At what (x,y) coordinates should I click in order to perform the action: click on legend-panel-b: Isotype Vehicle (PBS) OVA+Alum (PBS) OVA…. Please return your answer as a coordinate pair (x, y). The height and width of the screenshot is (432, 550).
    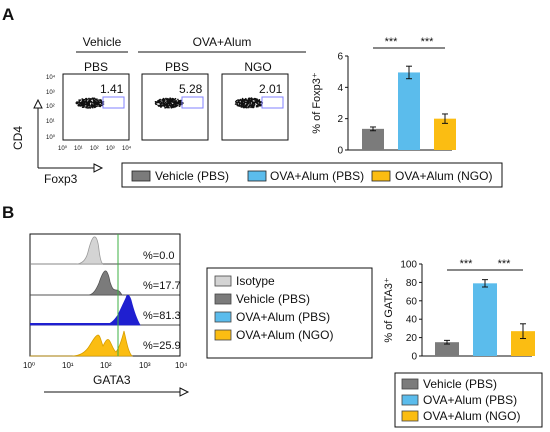
    Looking at the image, I should click on (289, 313).